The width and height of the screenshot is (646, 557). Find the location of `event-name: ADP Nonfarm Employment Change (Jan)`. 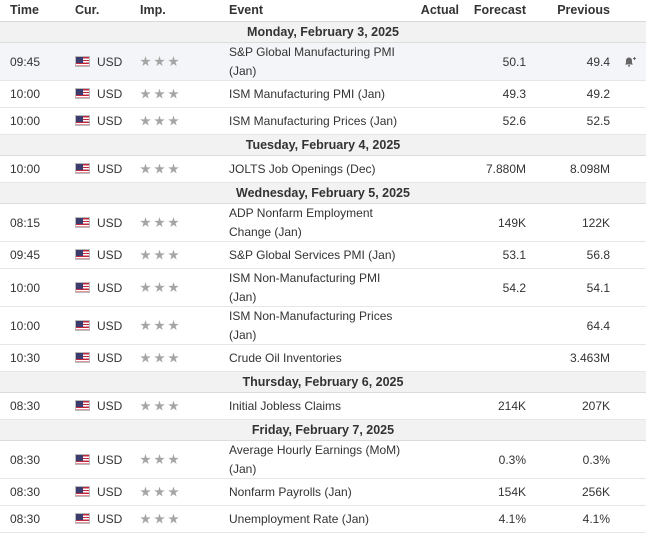

event-name: ADP Nonfarm Employment Change (Jan) is located at coordinates (319, 222).